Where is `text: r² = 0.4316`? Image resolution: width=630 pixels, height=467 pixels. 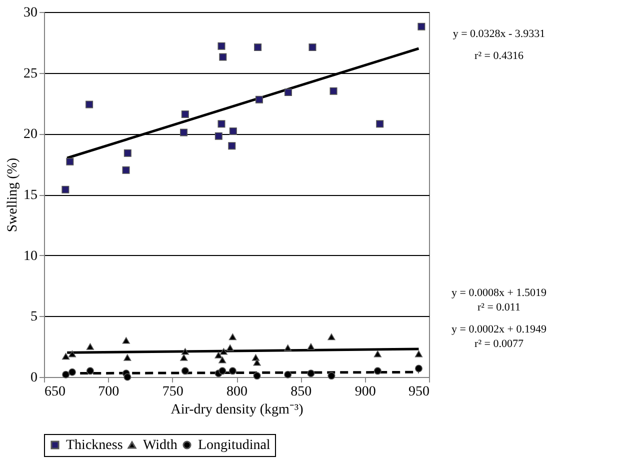 text: r² = 0.4316 is located at coordinates (499, 56).